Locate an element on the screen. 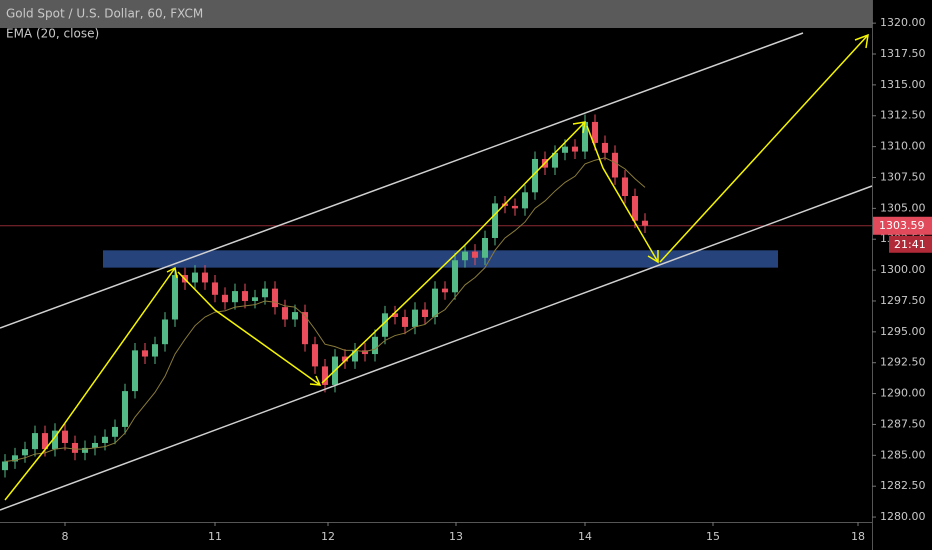 This screenshot has height=550, width=932. indicator-label: EMA (20, close) is located at coordinates (52, 34).